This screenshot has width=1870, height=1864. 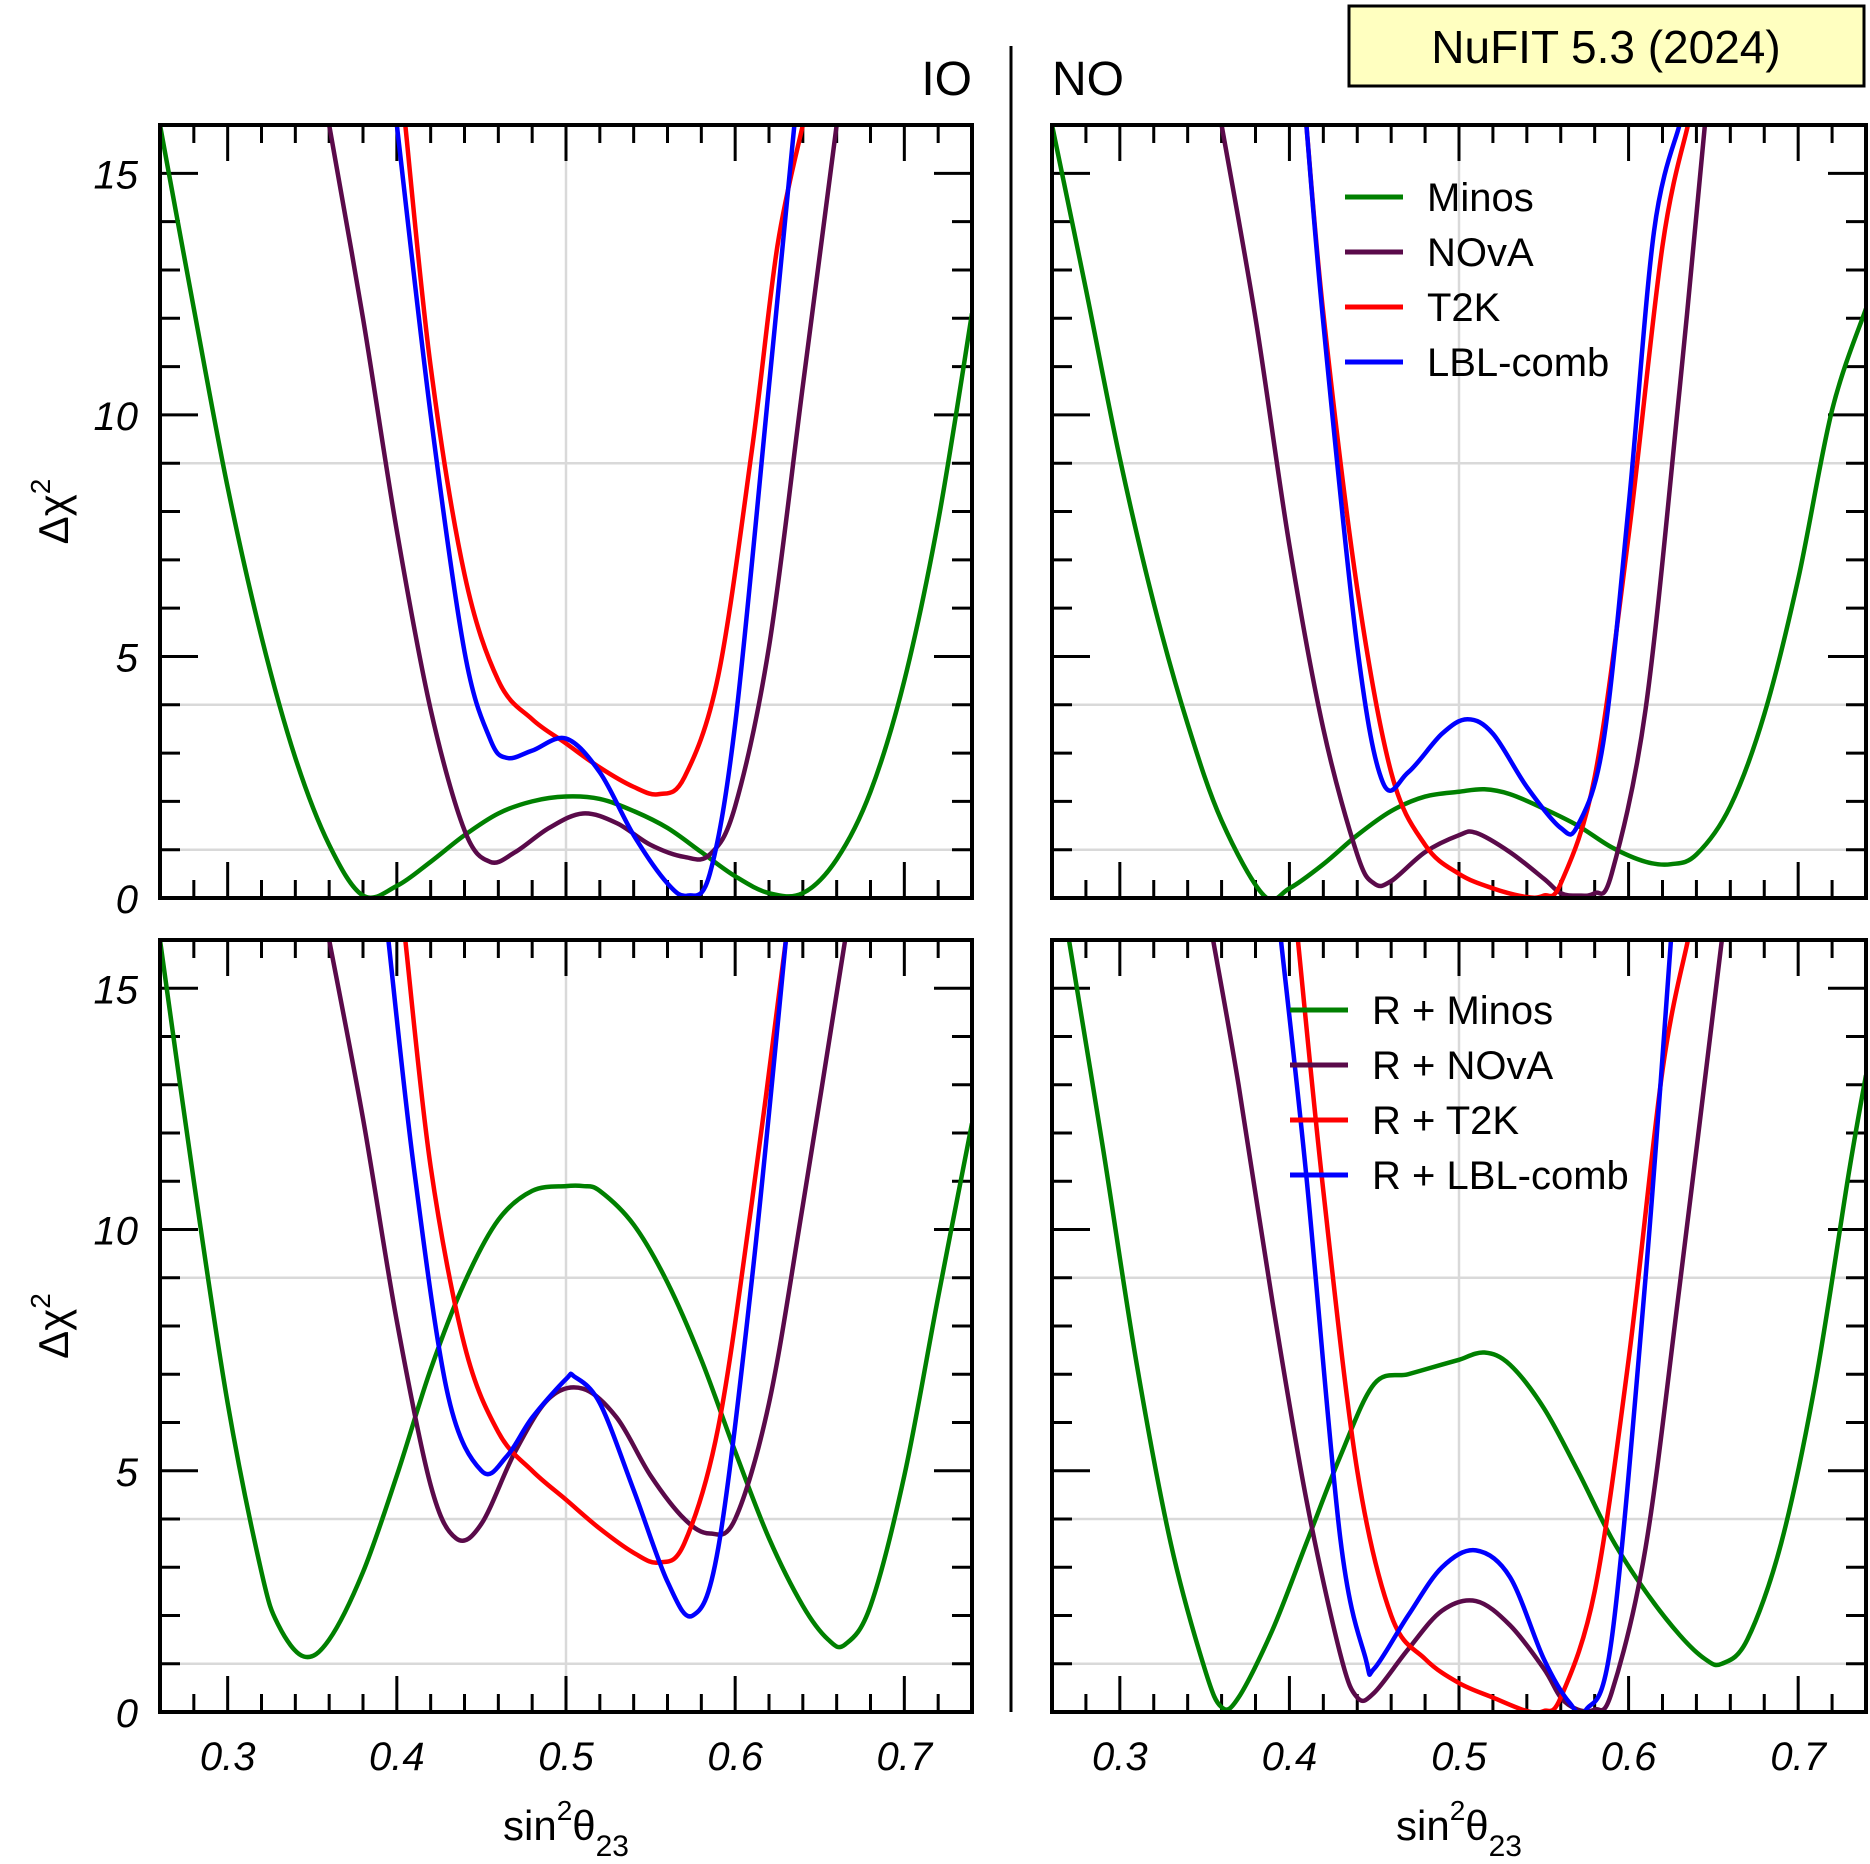 I want to click on legend-label: R + LBL-comb, so click(x=1500, y=1176).